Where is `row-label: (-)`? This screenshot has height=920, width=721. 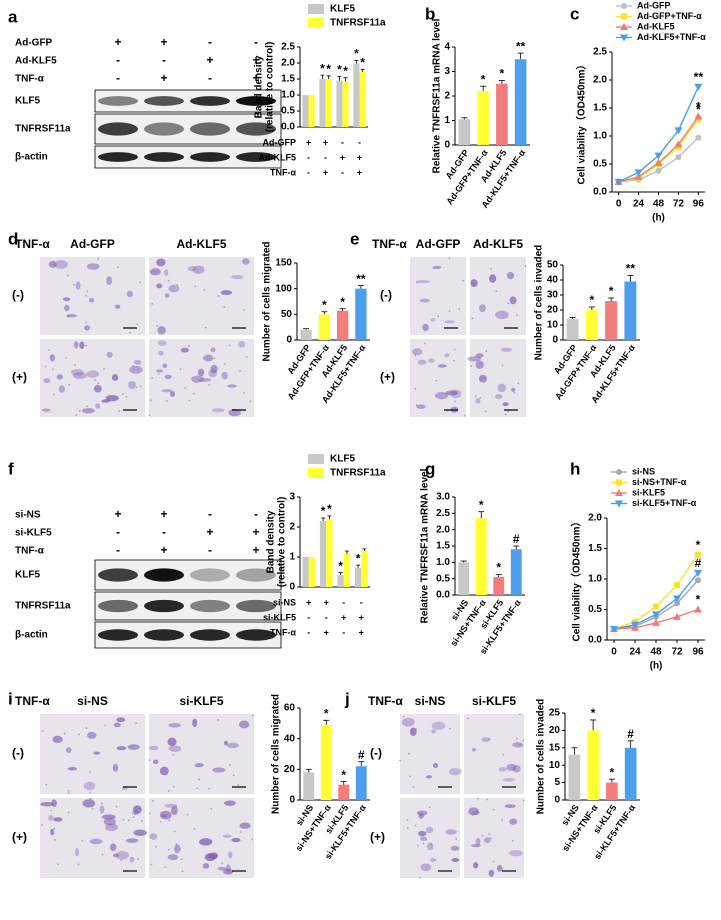 row-label: (-) is located at coordinates (18, 295).